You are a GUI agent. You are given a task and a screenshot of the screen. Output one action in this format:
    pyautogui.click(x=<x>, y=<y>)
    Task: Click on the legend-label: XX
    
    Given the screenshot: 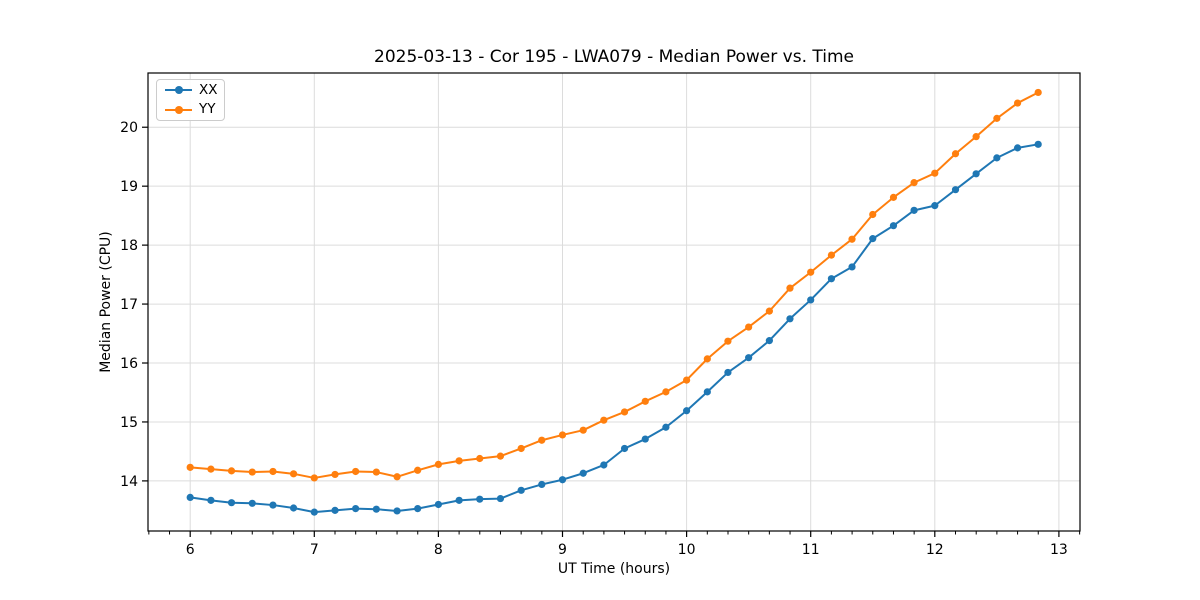 What is the action you would take?
    pyautogui.click(x=208, y=89)
    